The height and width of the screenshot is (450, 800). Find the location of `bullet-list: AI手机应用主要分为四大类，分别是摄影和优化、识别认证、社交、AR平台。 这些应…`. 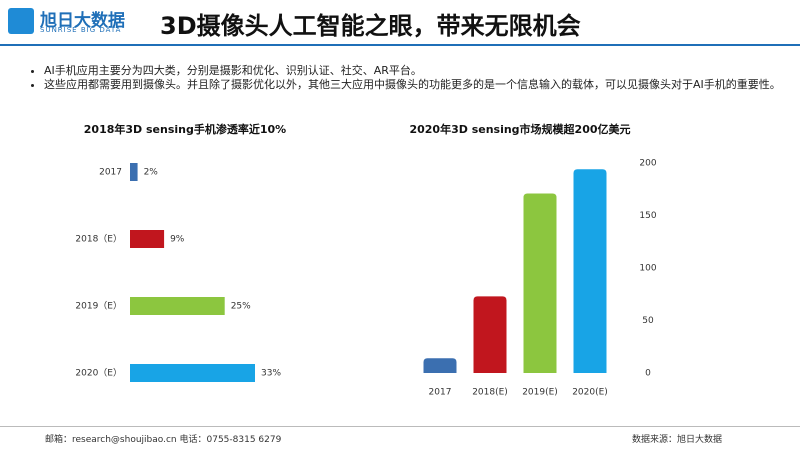

bullet-list: AI手机应用主要分为四大类，分别是摄影和优化、识别认证、社交、AR平台。 这些应… is located at coordinates (407, 78).